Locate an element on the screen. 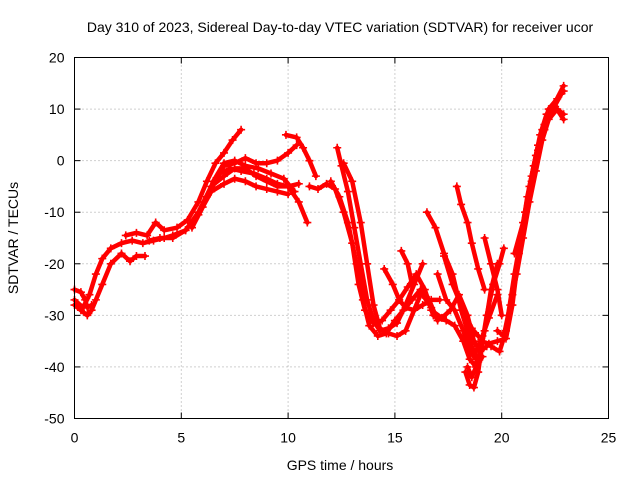 The height and width of the screenshot is (480, 640). y-axis-label: SDTVAR / TECUs is located at coordinates (13, 238).